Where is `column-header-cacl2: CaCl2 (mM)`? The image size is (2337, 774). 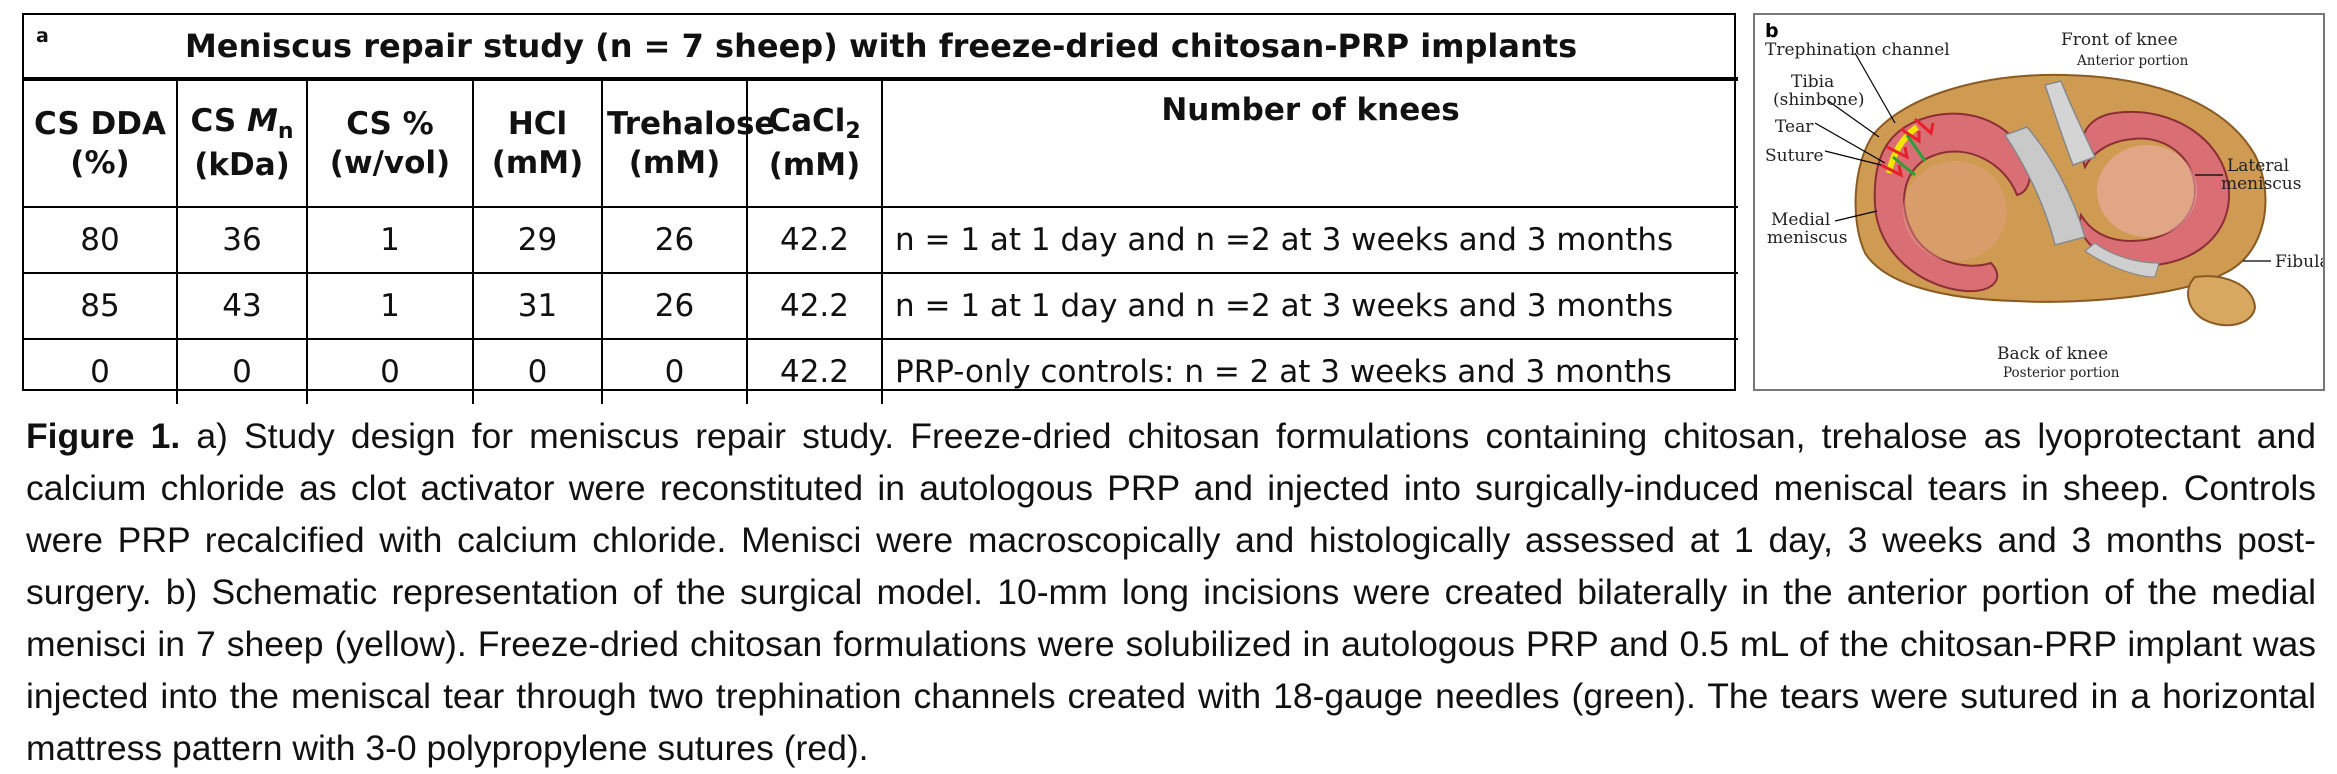 column-header-cacl2: CaCl2 (mM) is located at coordinates (814, 143).